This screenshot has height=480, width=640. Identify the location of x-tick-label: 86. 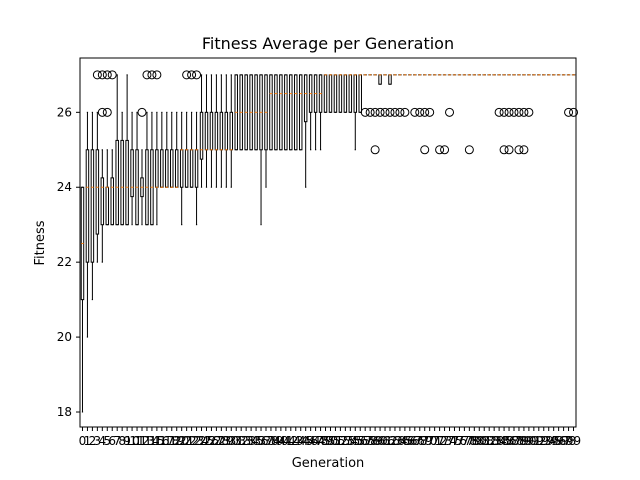
(508, 441).